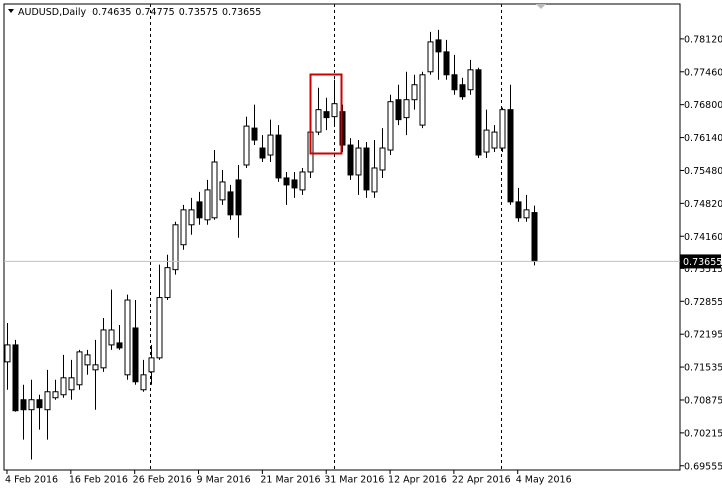 The width and height of the screenshot is (722, 493). Describe the element at coordinates (703, 204) in the screenshot. I see `y-tick-label: 0.74820` at that location.